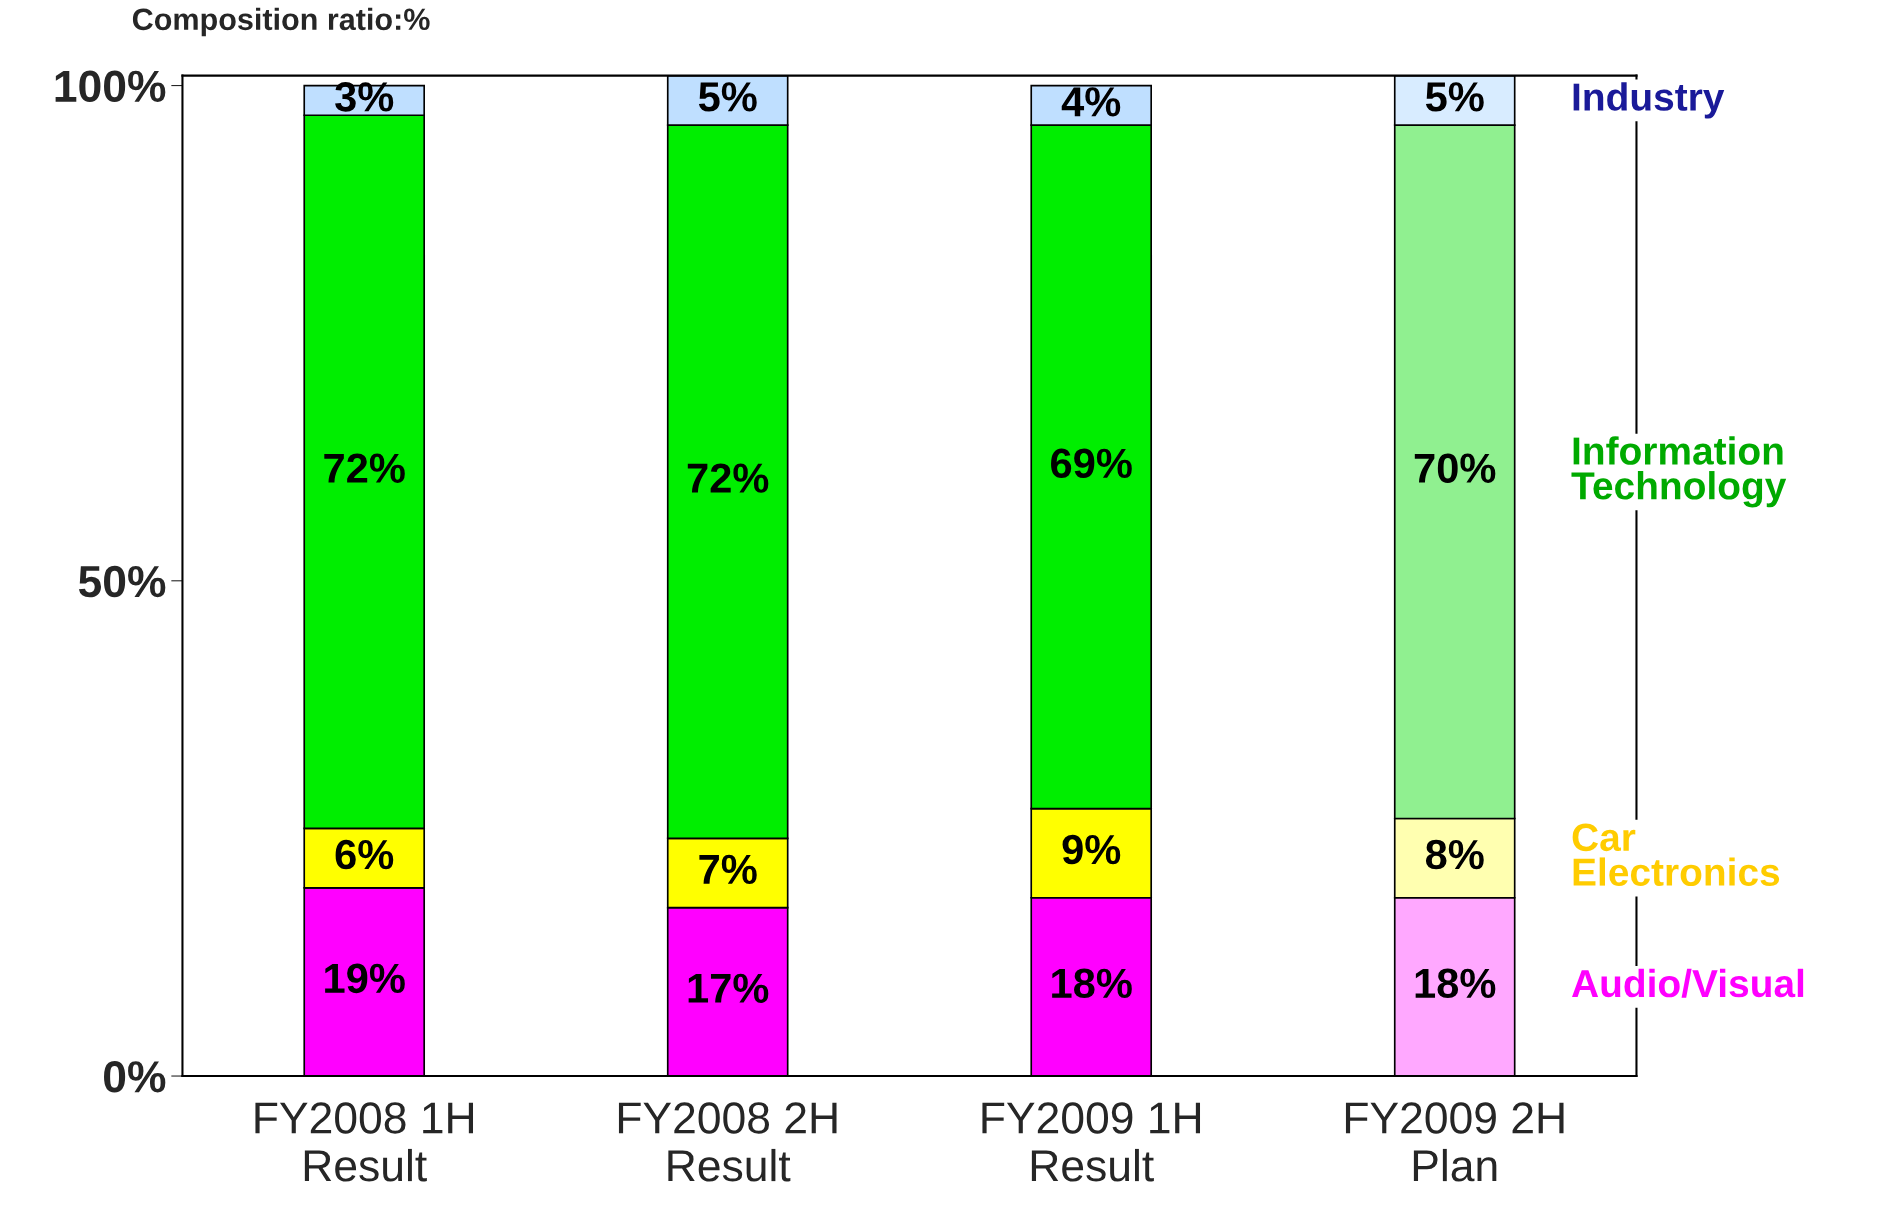 This screenshot has height=1220, width=1881. I want to click on data-label: 3%, so click(364, 97).